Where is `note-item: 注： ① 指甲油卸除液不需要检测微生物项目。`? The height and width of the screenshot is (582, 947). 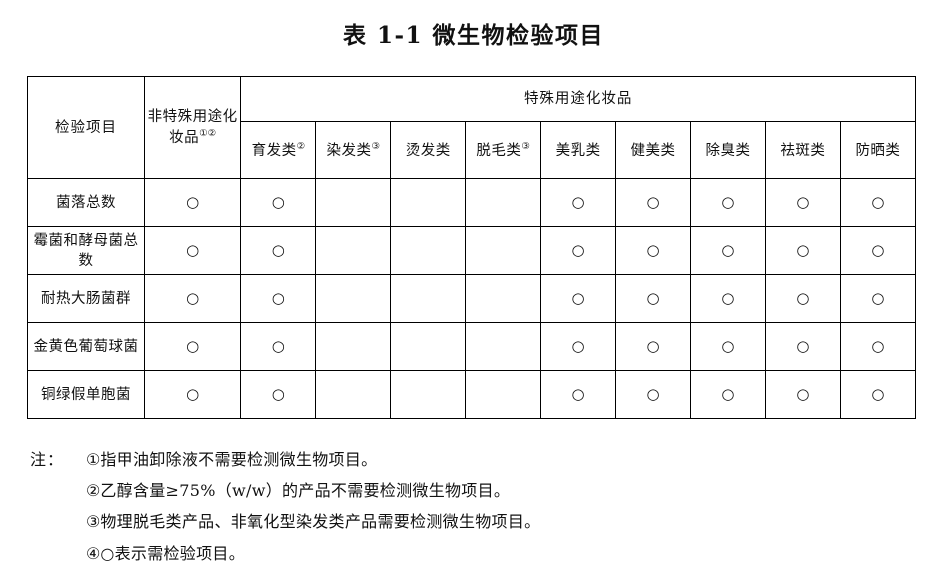
note-item: 注： ① 指甲油卸除液不需要检测微生物项目。 is located at coordinates (480, 459).